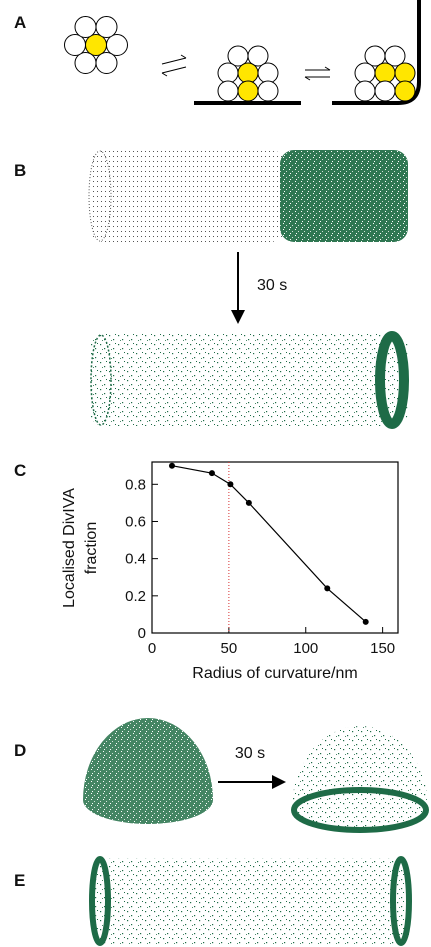  I want to click on plot-frame, so click(275, 547).